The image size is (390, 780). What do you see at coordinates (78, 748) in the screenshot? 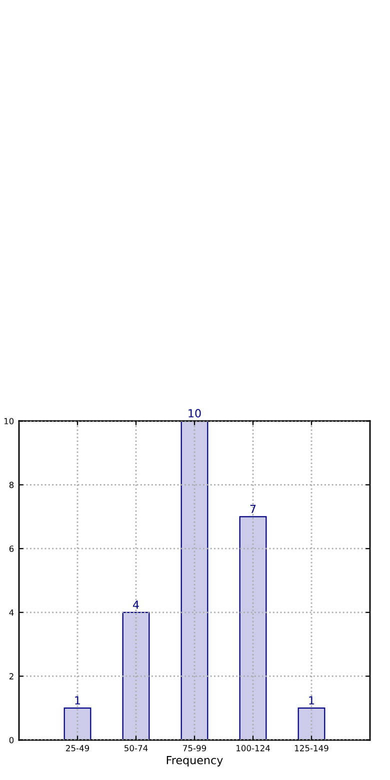
I see `x-tick-label: 25-49` at bounding box center [78, 748].